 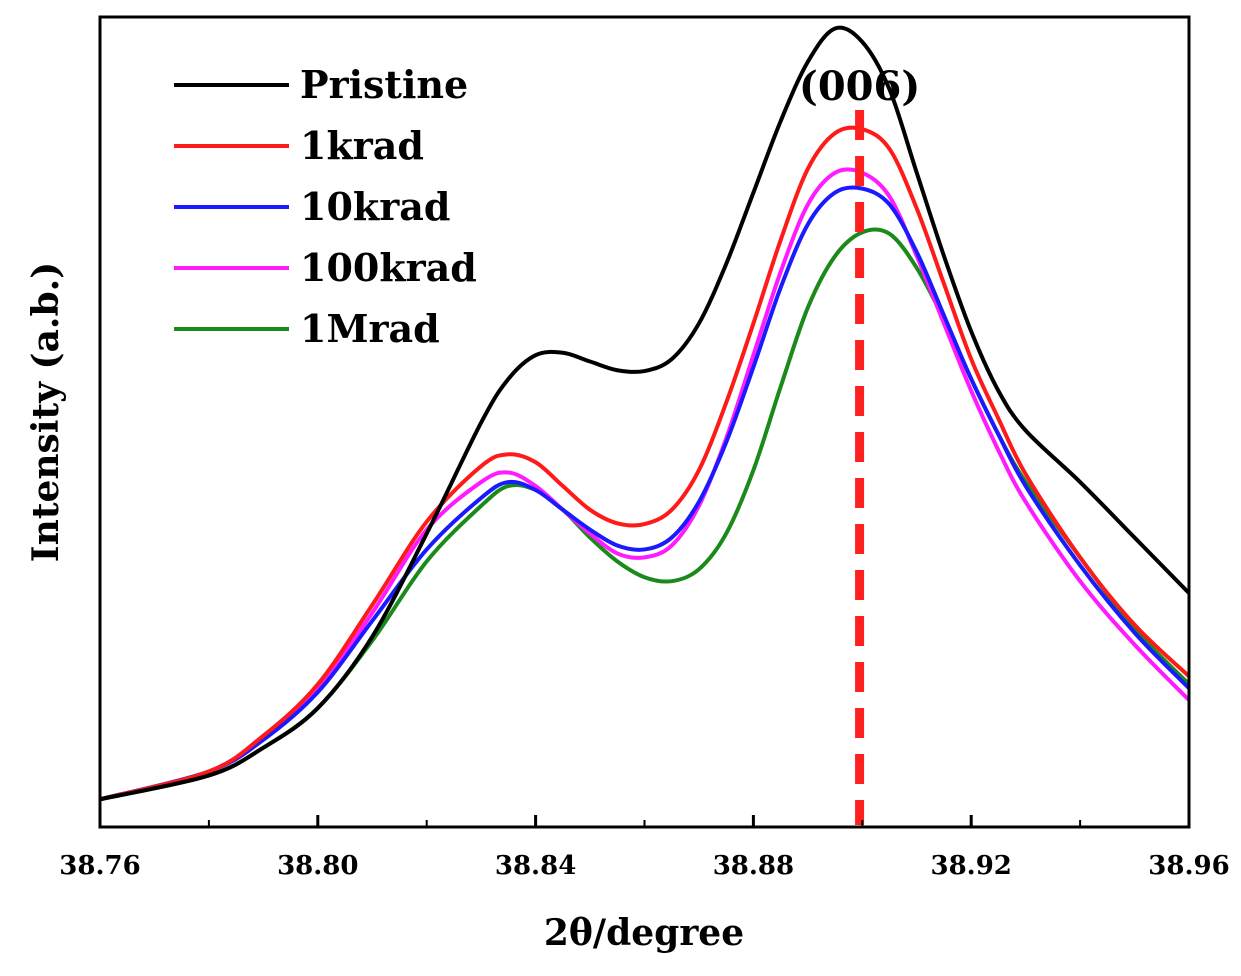 What do you see at coordinates (388, 267) in the screenshot?
I see `legend-label-100krad: 100krad` at bounding box center [388, 267].